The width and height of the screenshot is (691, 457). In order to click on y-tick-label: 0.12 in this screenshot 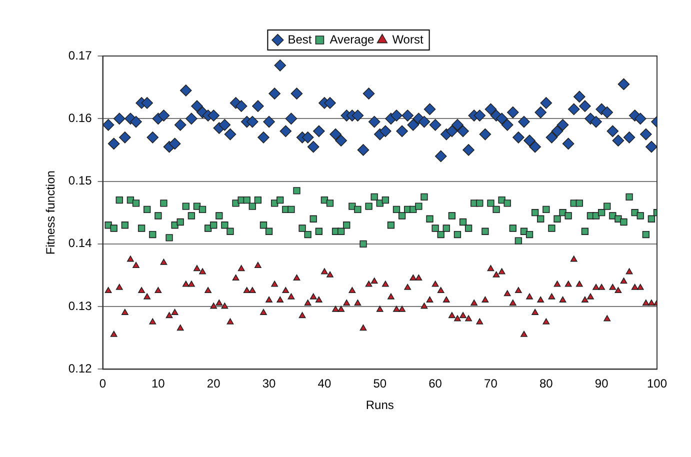, I will do `click(80, 369)`.